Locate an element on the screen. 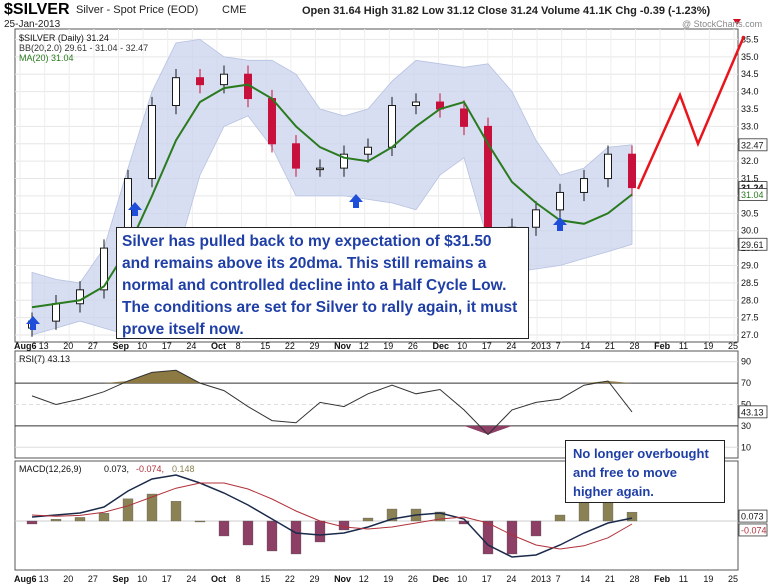 The image size is (780, 586). x-axis-label: 27 is located at coordinates (93, 346).